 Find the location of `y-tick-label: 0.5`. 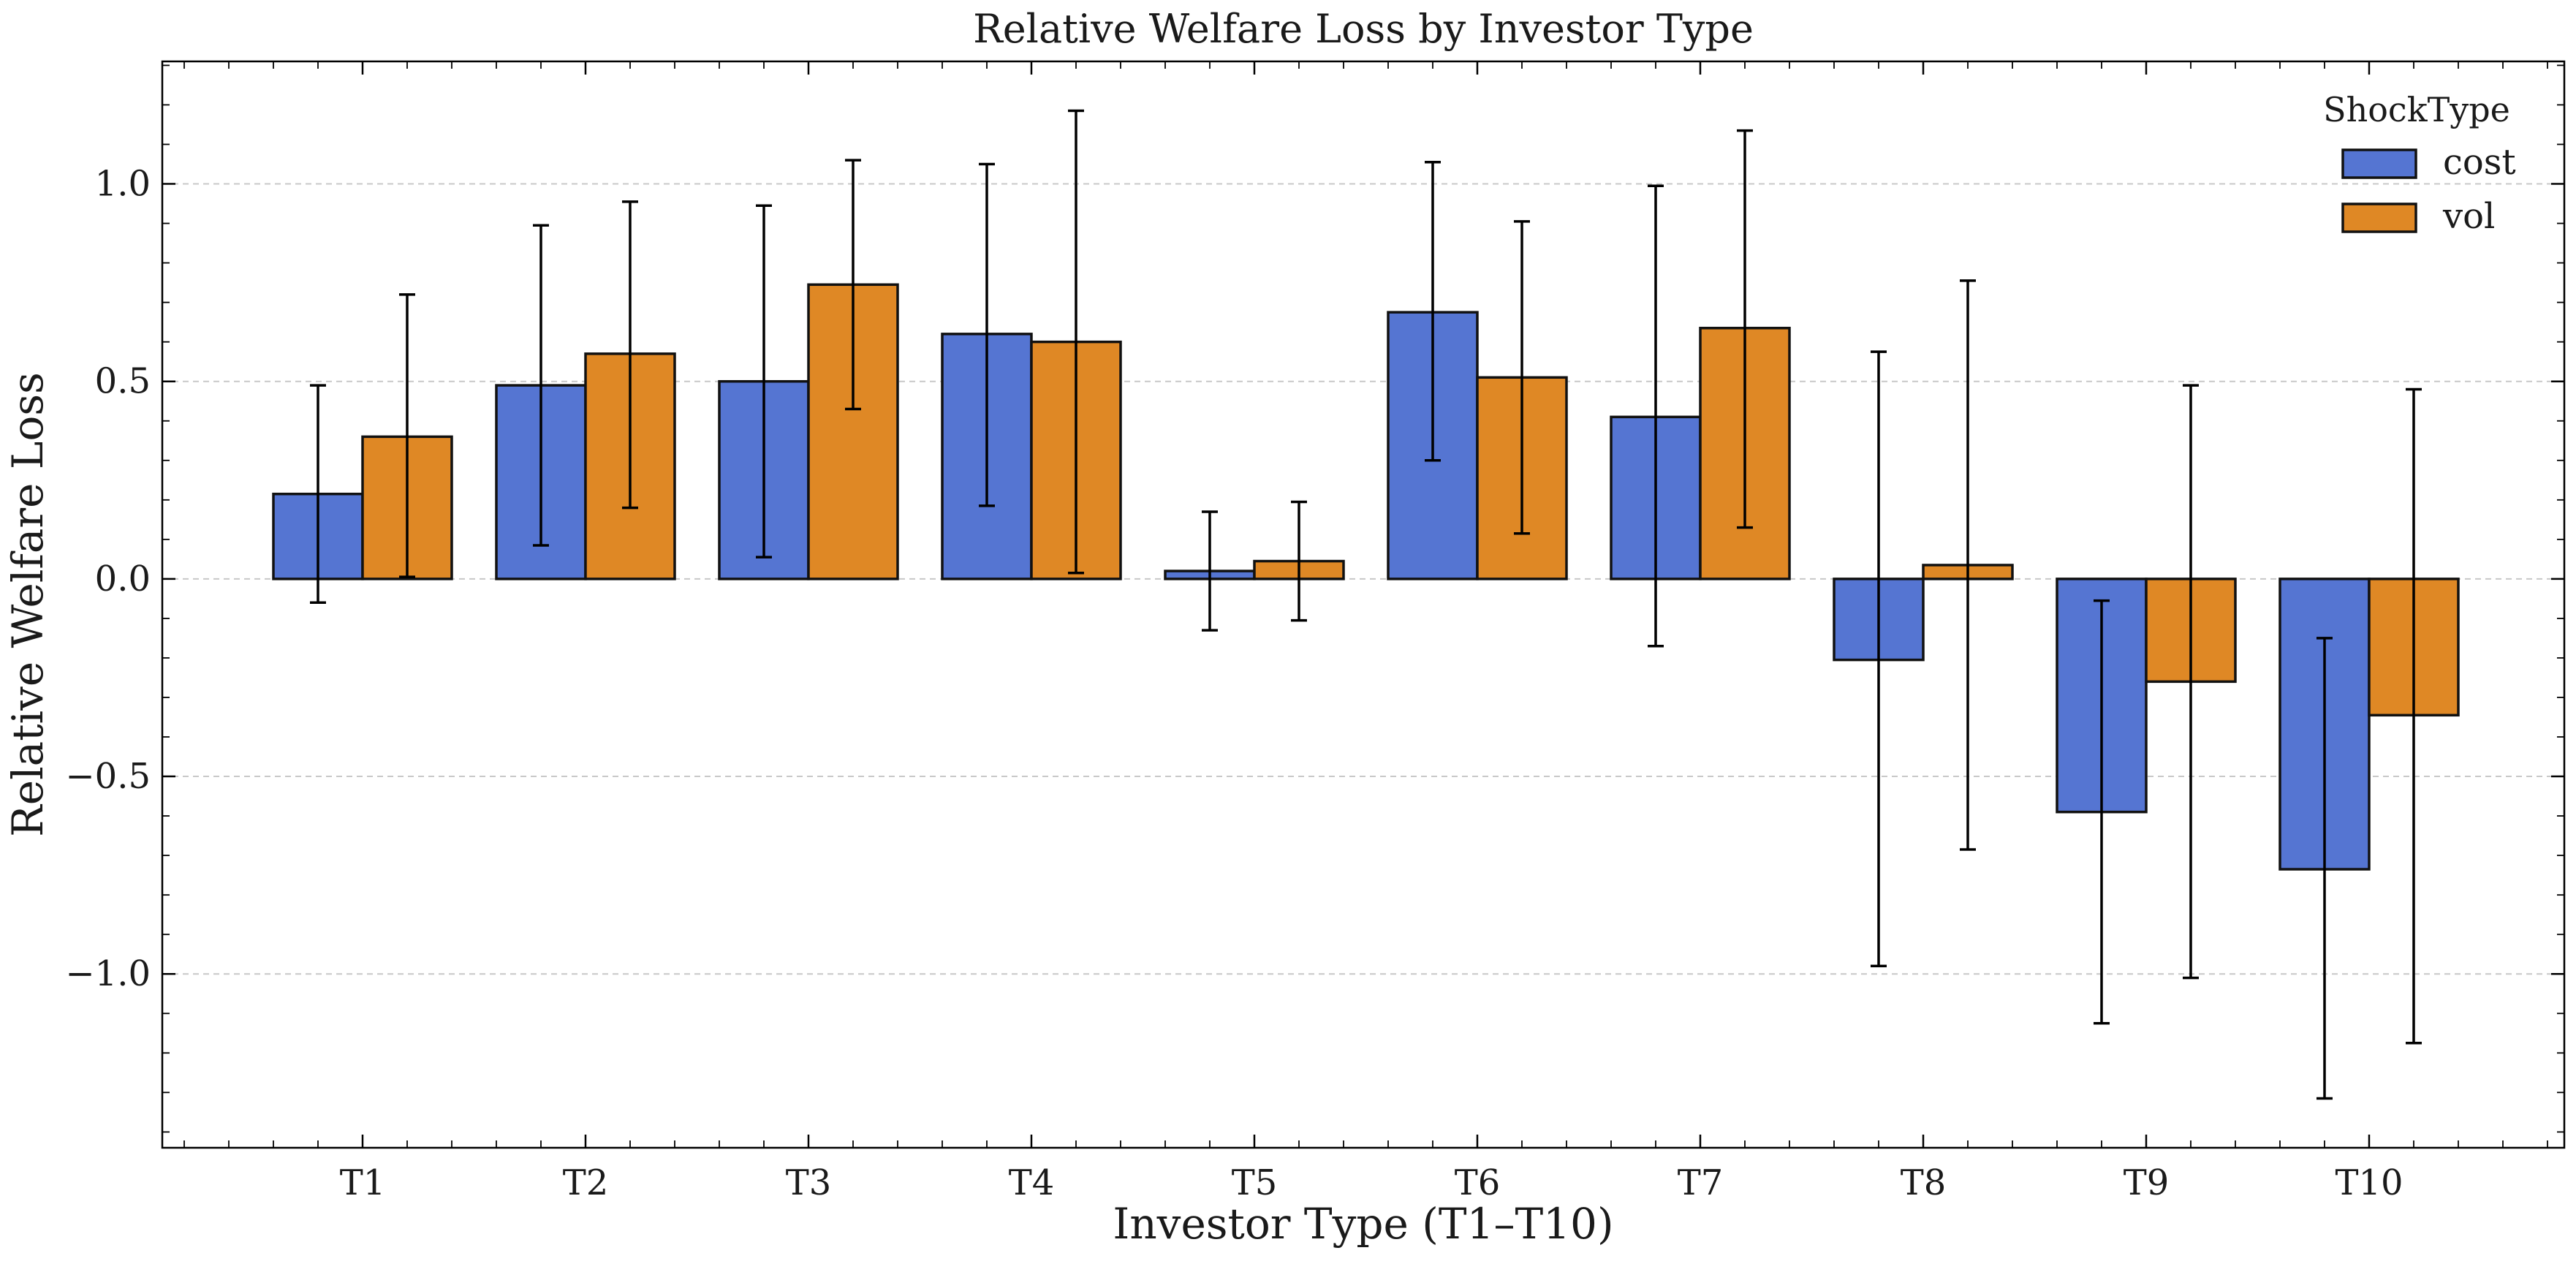

y-tick-label: 0.5 is located at coordinates (123, 381).